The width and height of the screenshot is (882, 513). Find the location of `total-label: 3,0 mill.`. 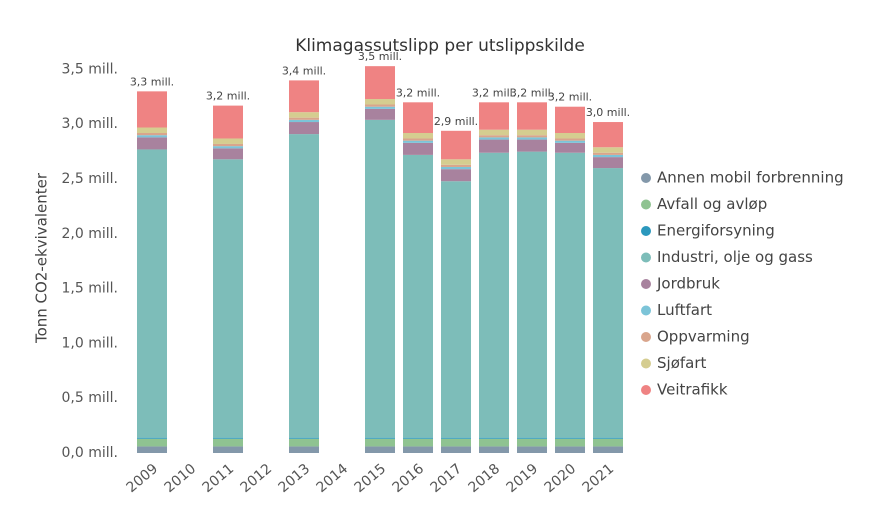

total-label: 3,0 mill. is located at coordinates (608, 112).